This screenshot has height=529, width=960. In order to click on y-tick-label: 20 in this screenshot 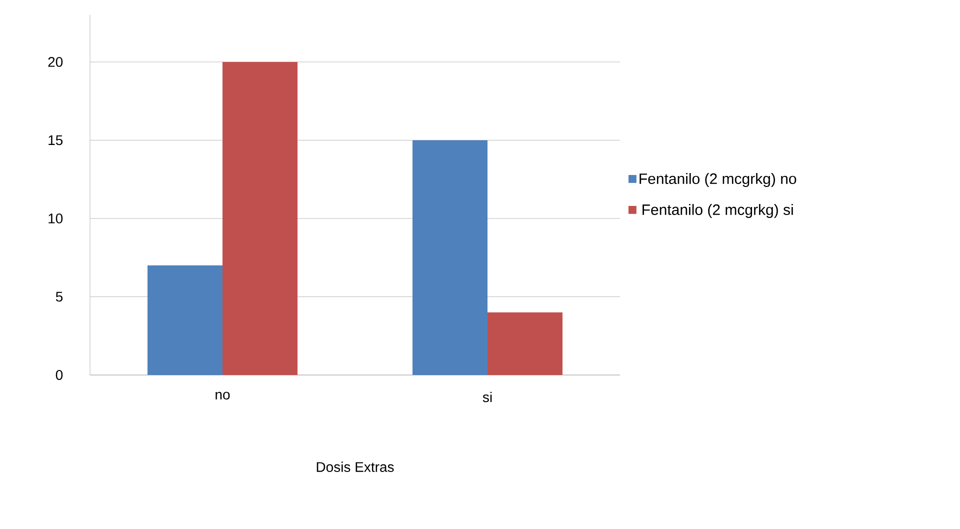, I will do `click(55, 61)`.